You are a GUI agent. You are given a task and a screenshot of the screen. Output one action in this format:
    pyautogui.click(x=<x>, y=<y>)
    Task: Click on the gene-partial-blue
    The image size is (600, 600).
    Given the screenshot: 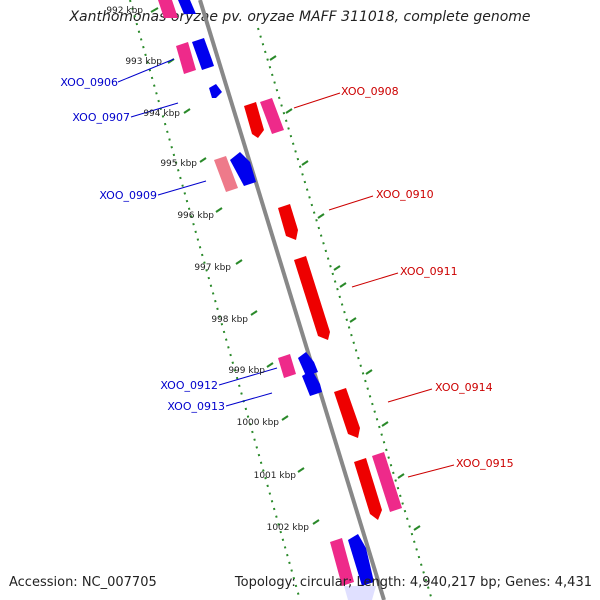 What is the action you would take?
    pyautogui.click(x=187, y=7)
    